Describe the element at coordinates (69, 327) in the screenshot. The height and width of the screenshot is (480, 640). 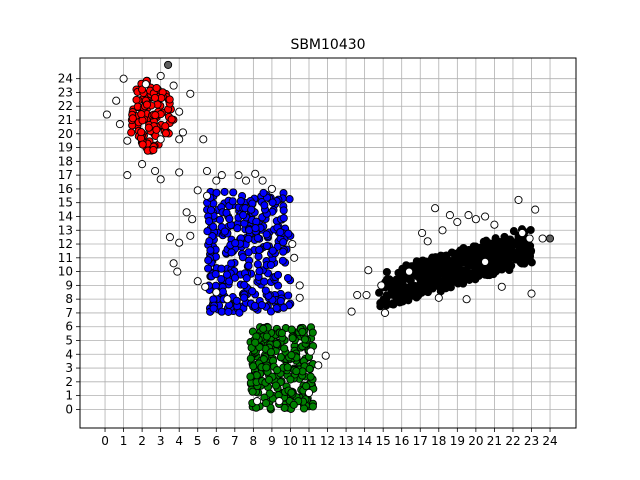
I see `y-tick-label: 6` at that location.